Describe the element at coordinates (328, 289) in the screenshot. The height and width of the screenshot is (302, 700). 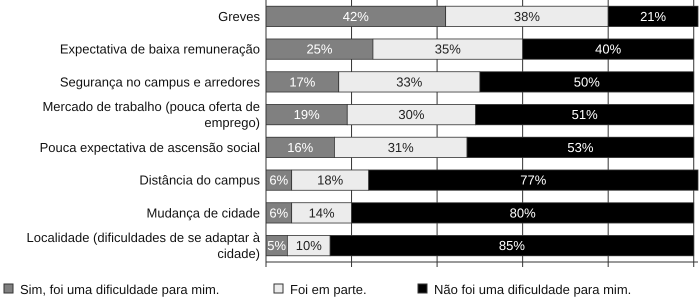
I see `legend-label: Foi em parte.` at that location.